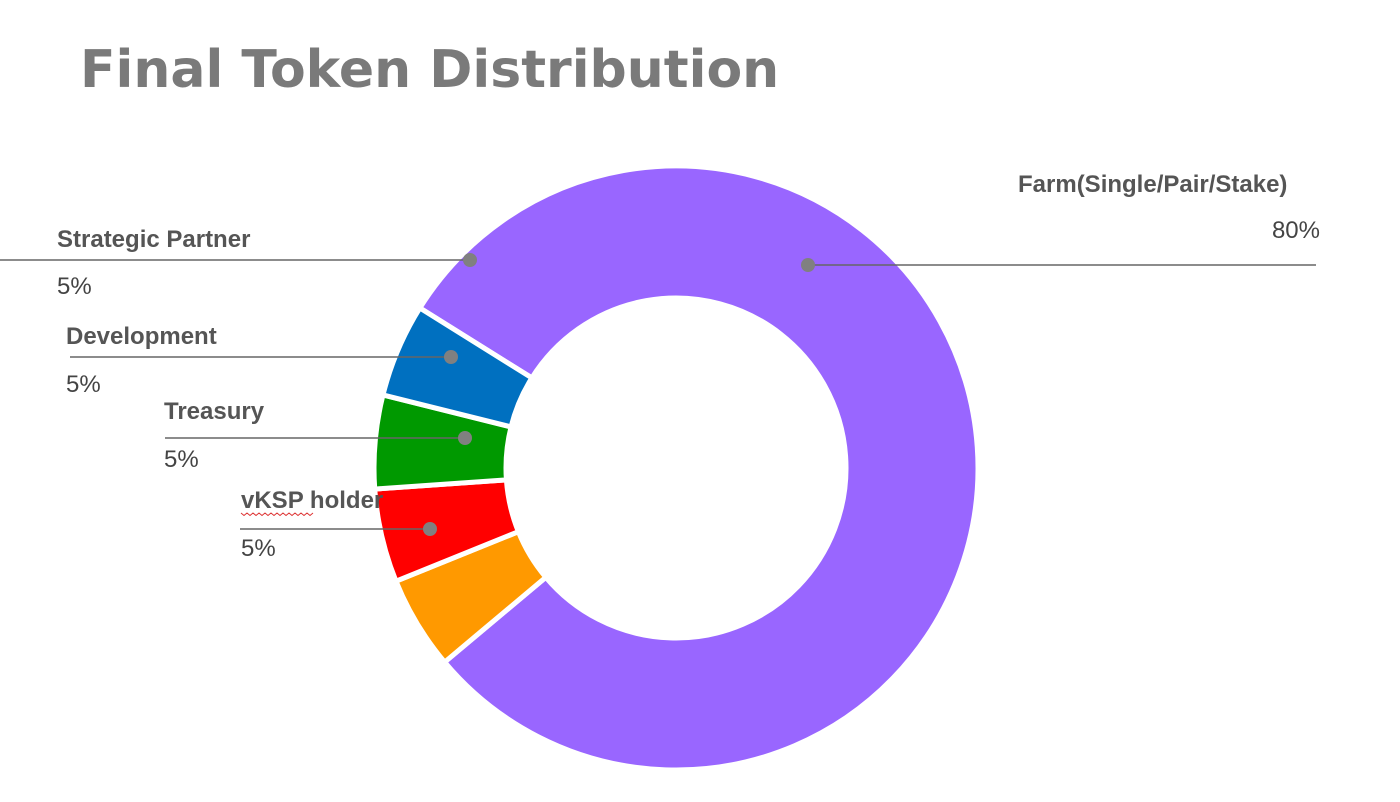  Describe the element at coordinates (83, 384) in the screenshot. I see `slice-value-development: 5%` at that location.